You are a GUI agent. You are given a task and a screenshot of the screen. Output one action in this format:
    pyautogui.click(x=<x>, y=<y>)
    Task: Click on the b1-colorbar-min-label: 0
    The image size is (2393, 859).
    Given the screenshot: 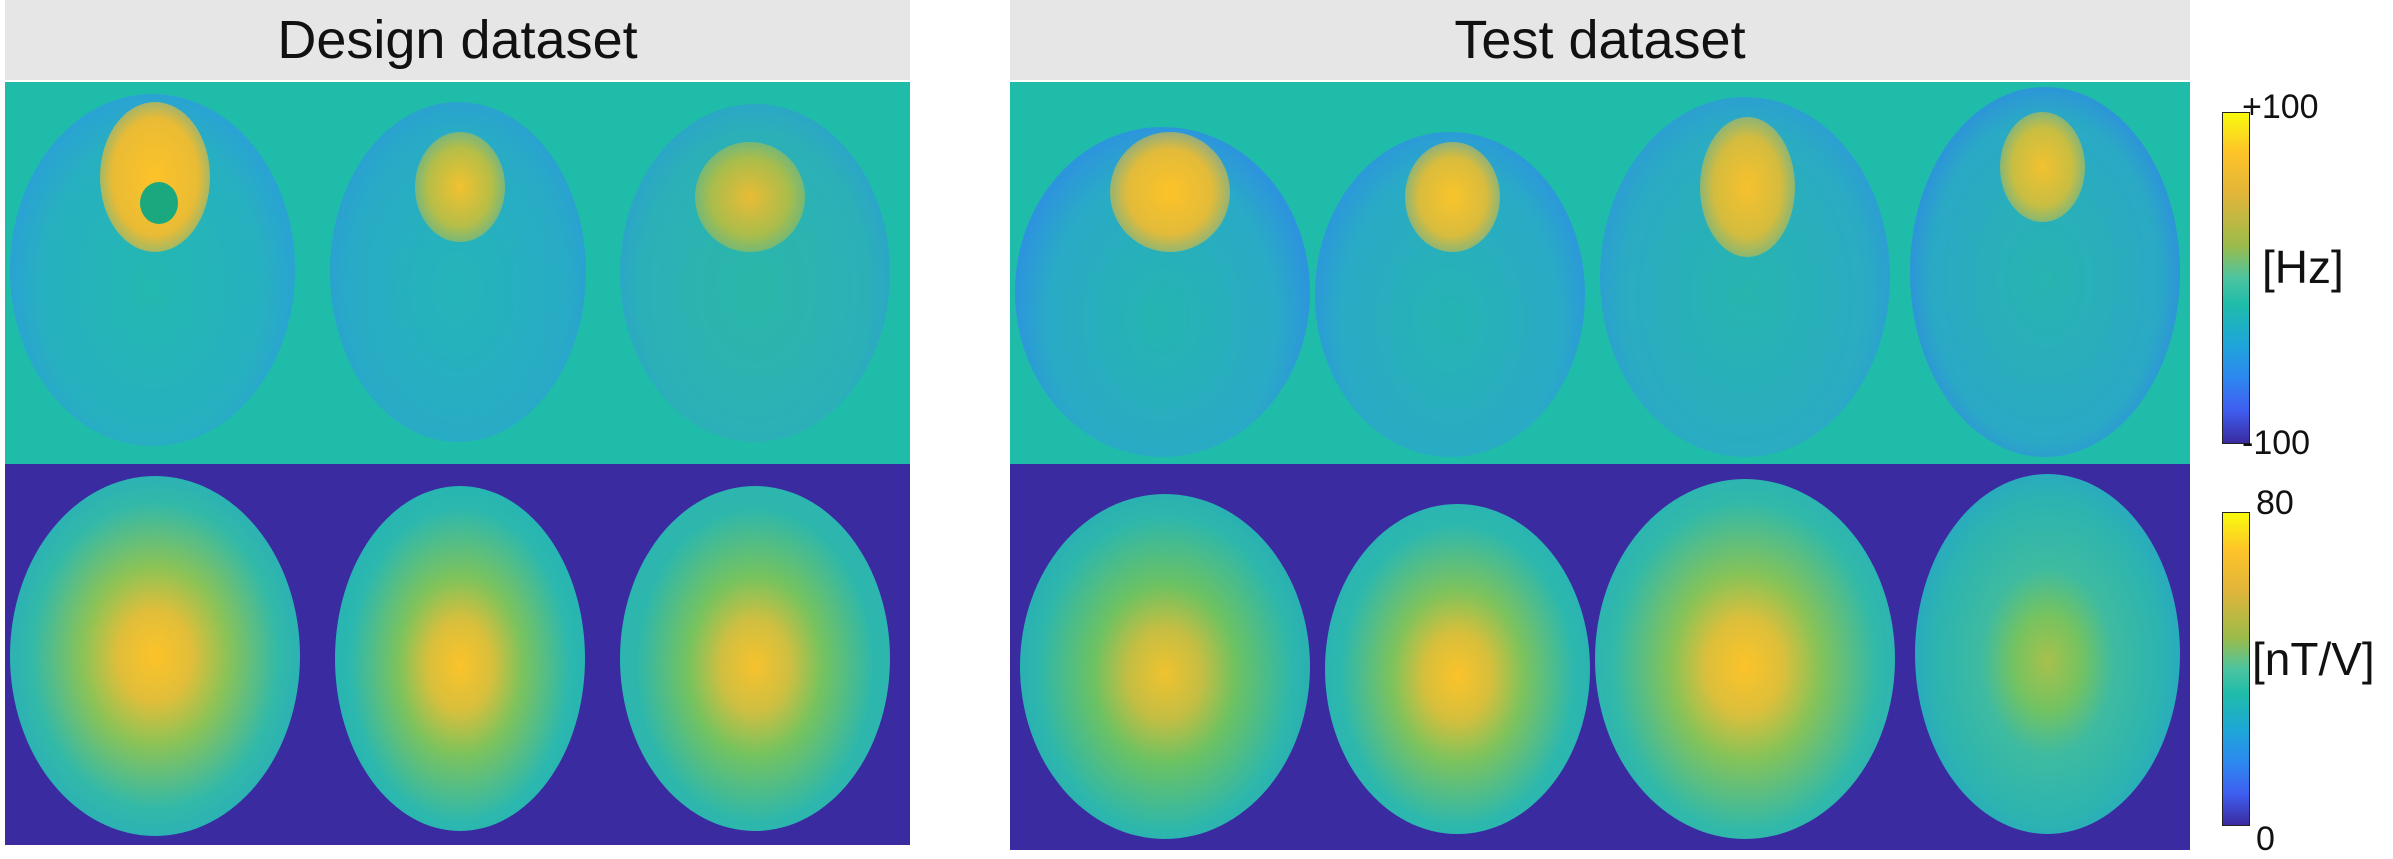 What is the action you would take?
    pyautogui.click(x=2265, y=839)
    